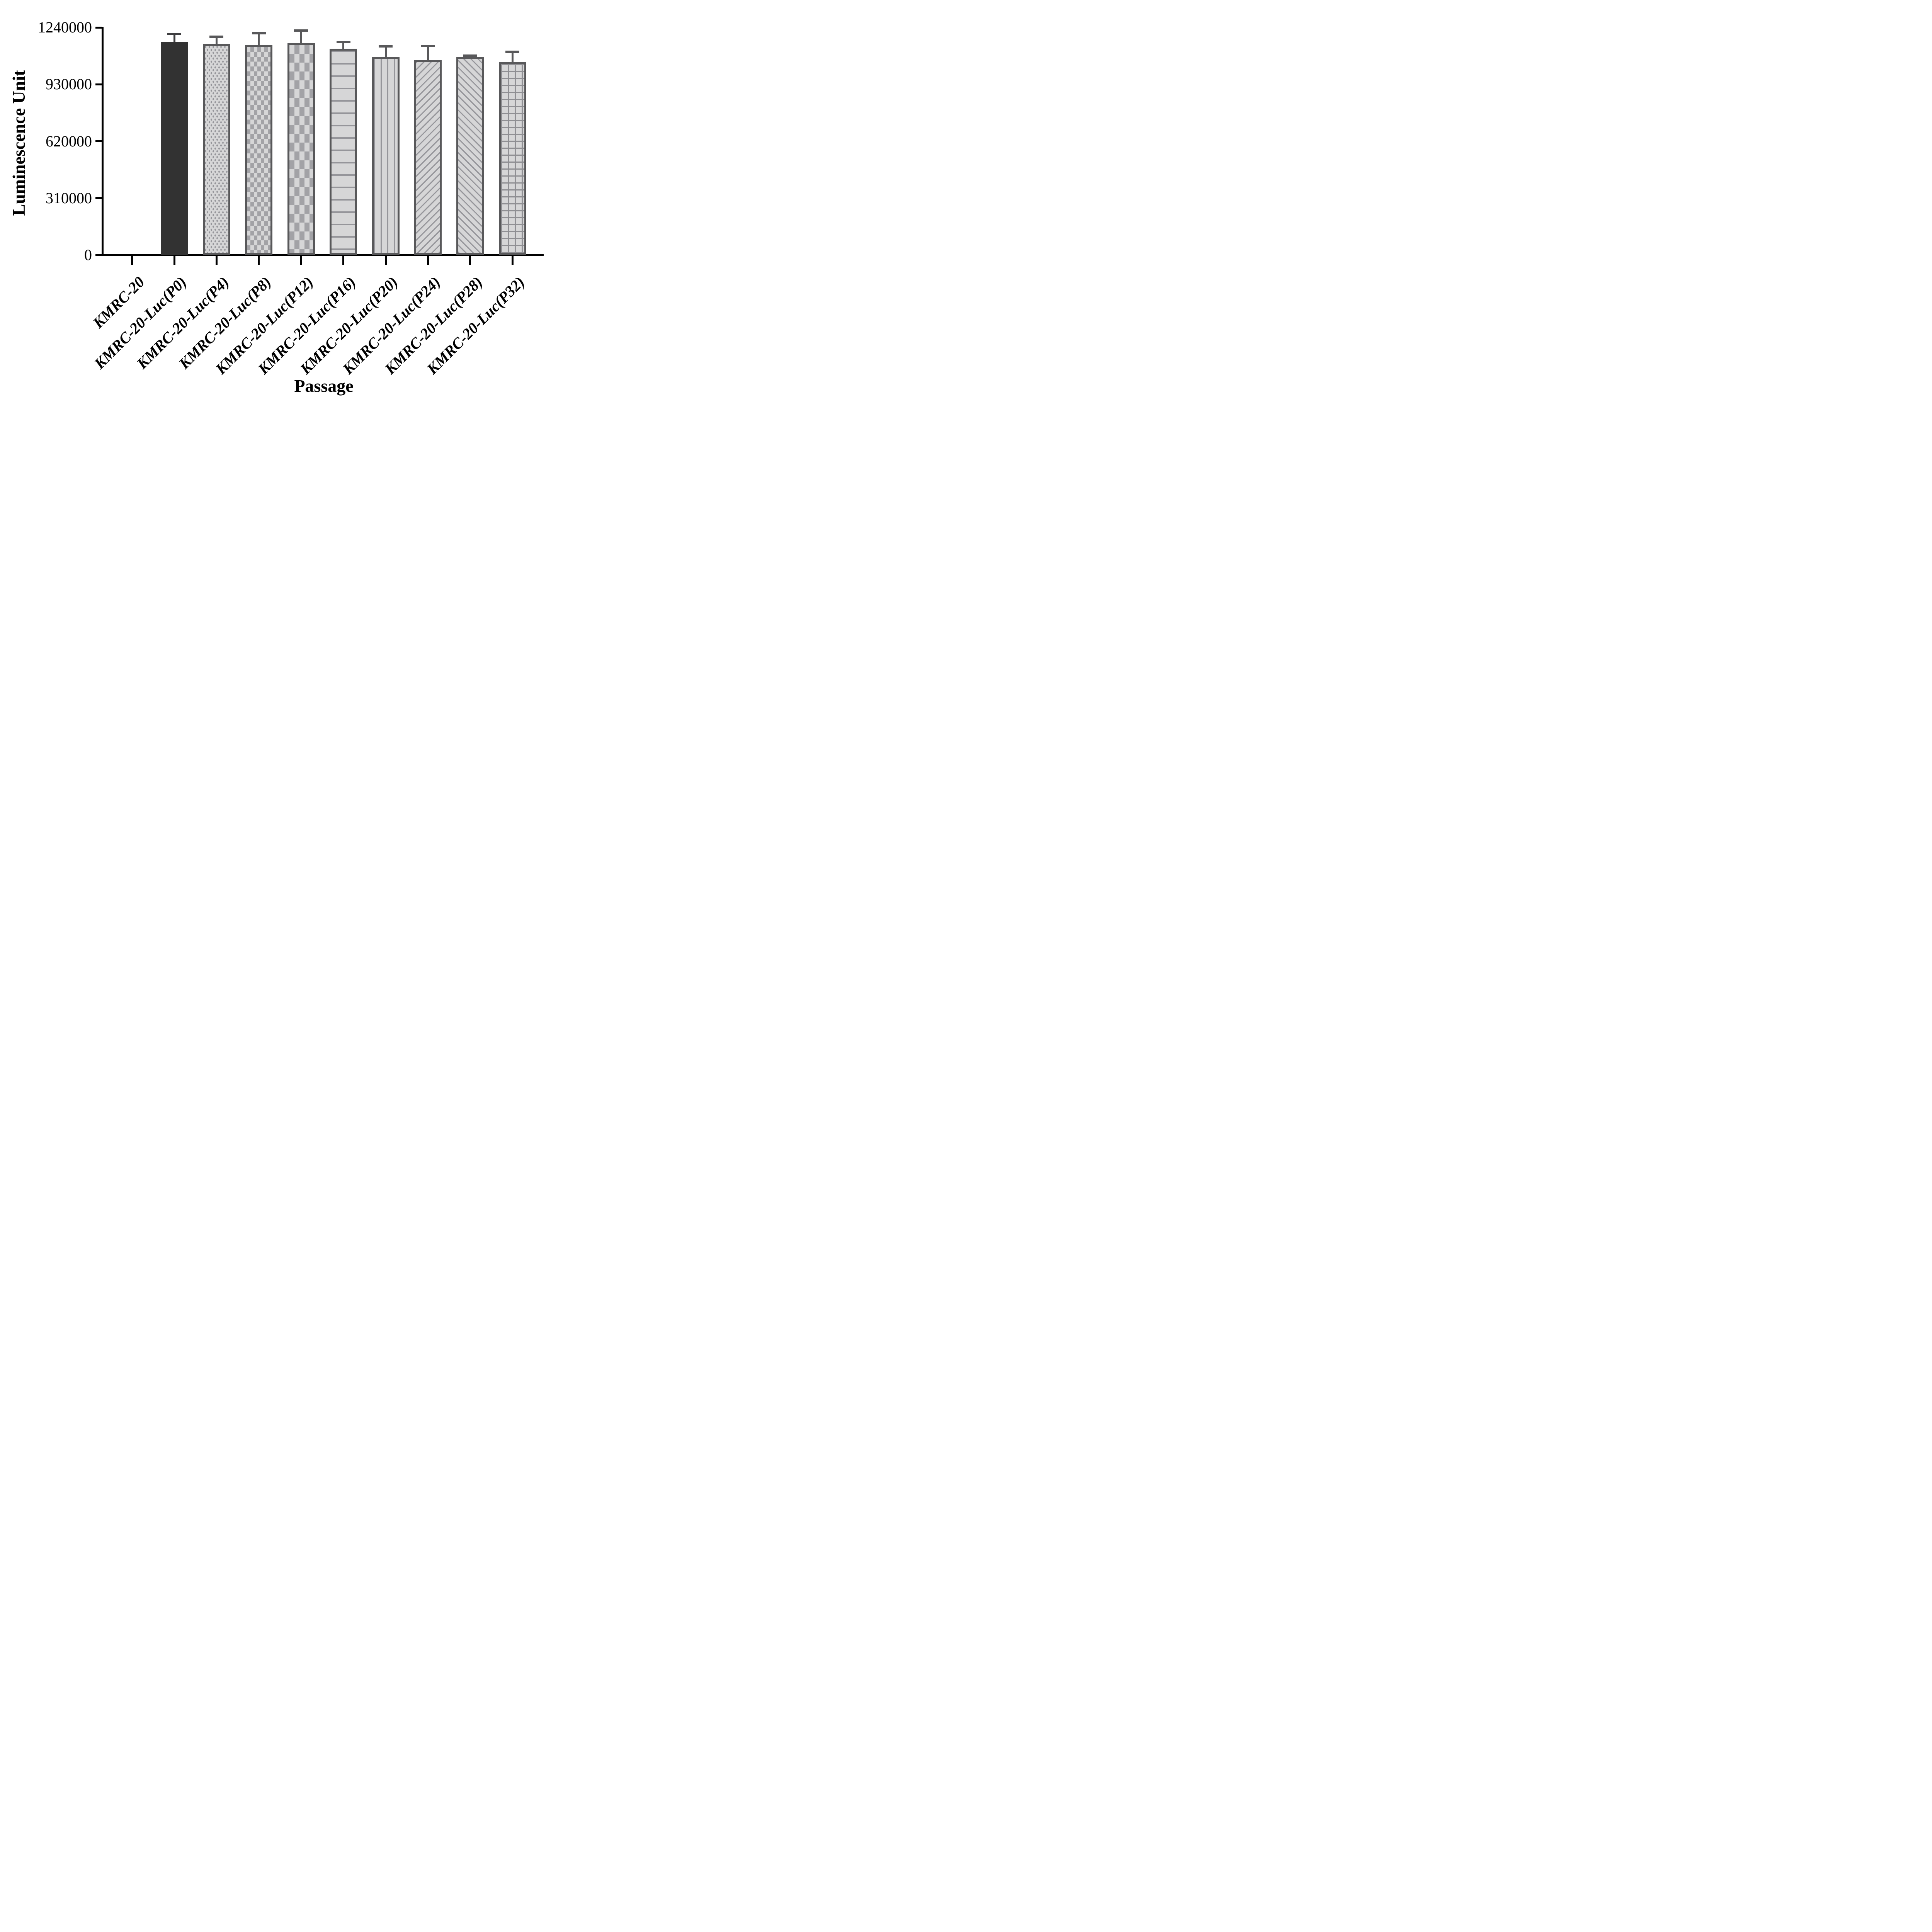  What do you see at coordinates (512, 52) in the screenshot?
I see `error-bar-cap-kmrc-20-luc-p32` at bounding box center [512, 52].